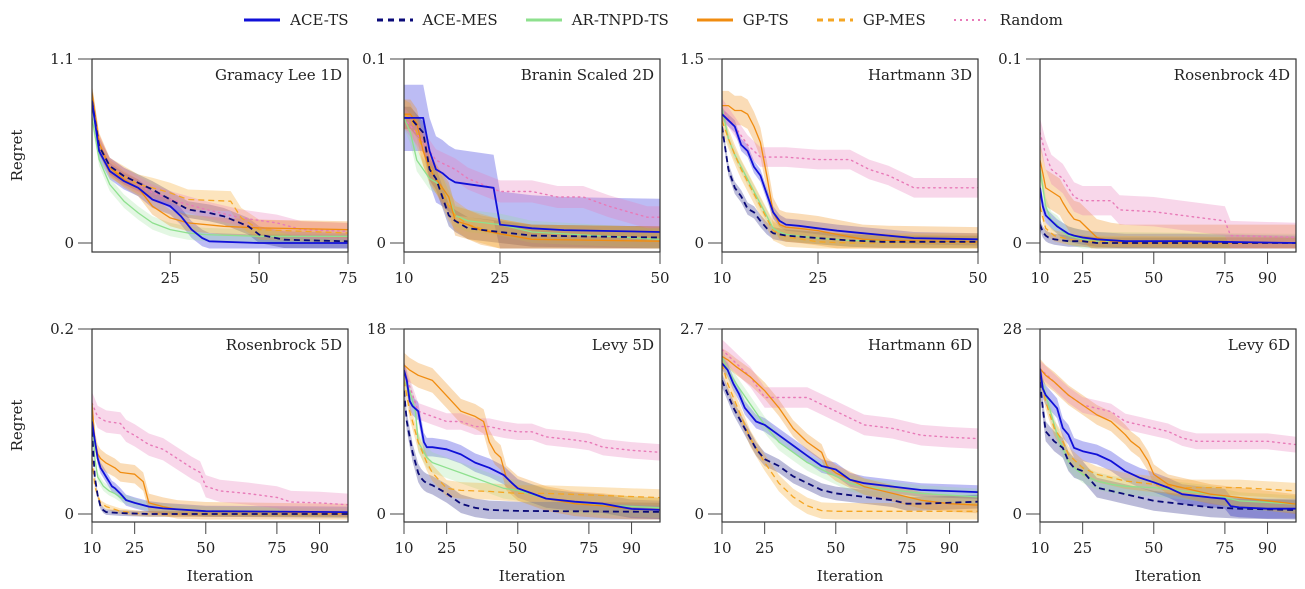 The height and width of the screenshot is (589, 1305). I want to click on y-tick-label: 1.1, so click(62, 59).